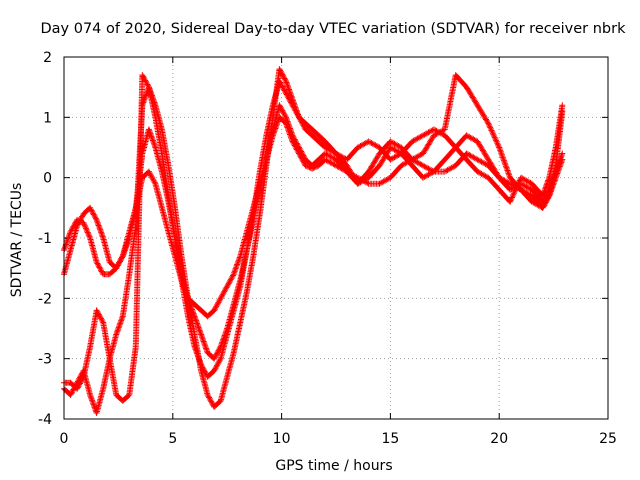 The height and width of the screenshot is (480, 640). What do you see at coordinates (282, 439) in the screenshot?
I see `x-tick-label: 10` at bounding box center [282, 439].